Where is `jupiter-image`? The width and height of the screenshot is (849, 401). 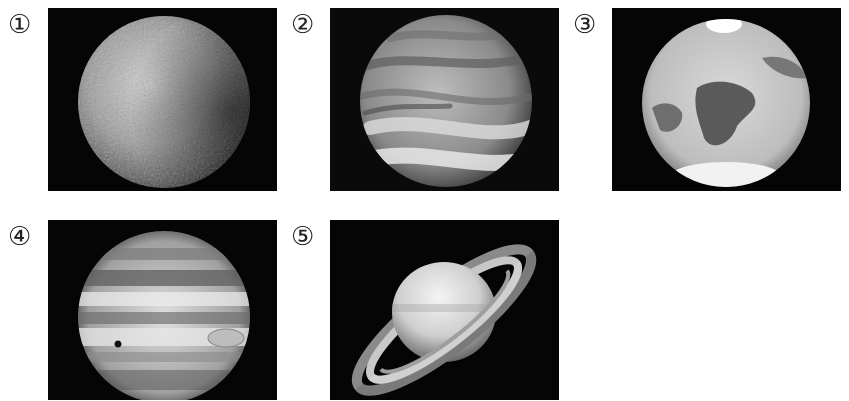 jupiter-image is located at coordinates (162, 310).